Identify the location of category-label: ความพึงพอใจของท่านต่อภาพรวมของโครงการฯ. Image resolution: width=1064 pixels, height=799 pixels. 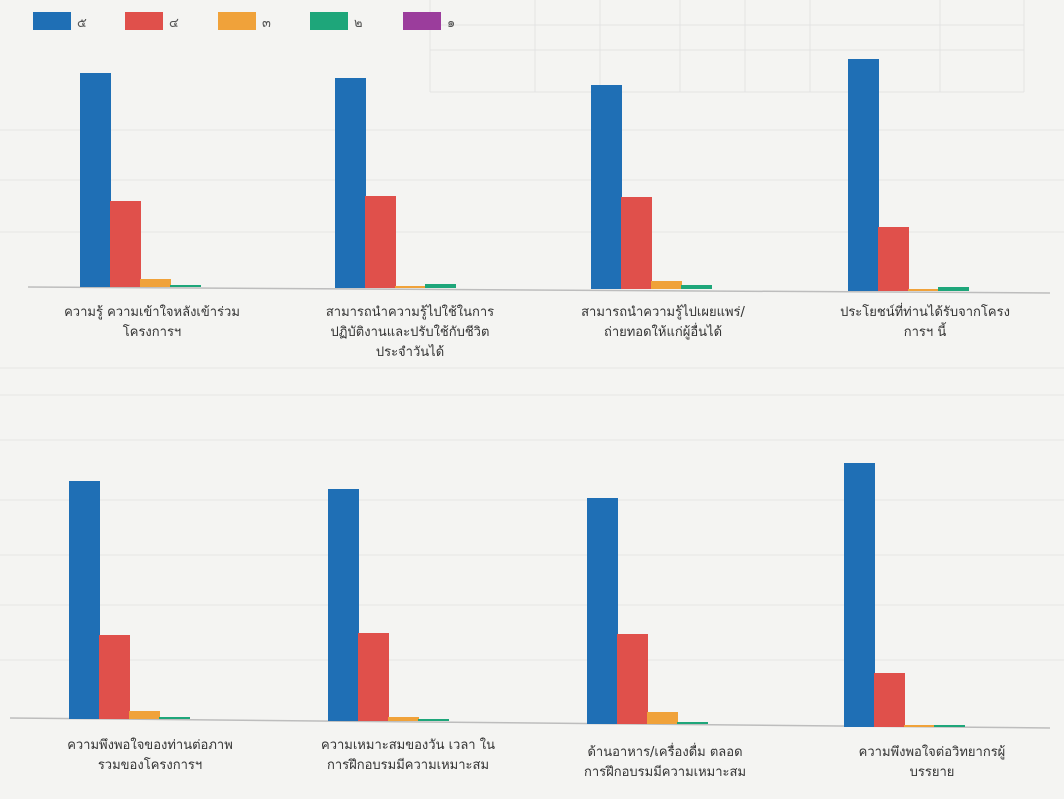
(150, 755).